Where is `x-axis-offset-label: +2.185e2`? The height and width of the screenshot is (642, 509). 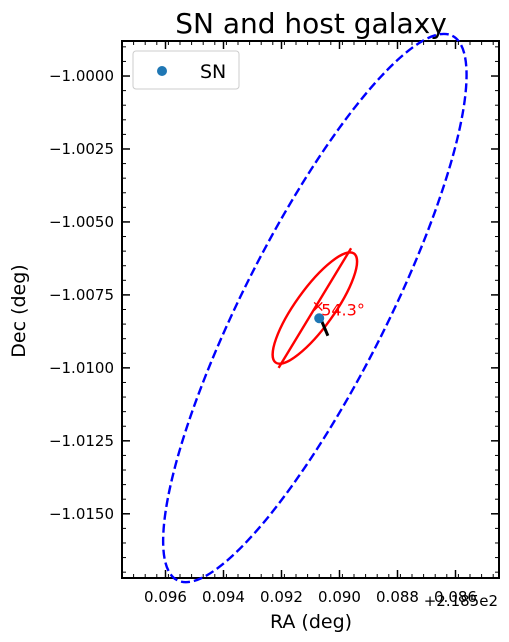 x-axis-offset-label: +2.185e2 is located at coordinates (461, 601).